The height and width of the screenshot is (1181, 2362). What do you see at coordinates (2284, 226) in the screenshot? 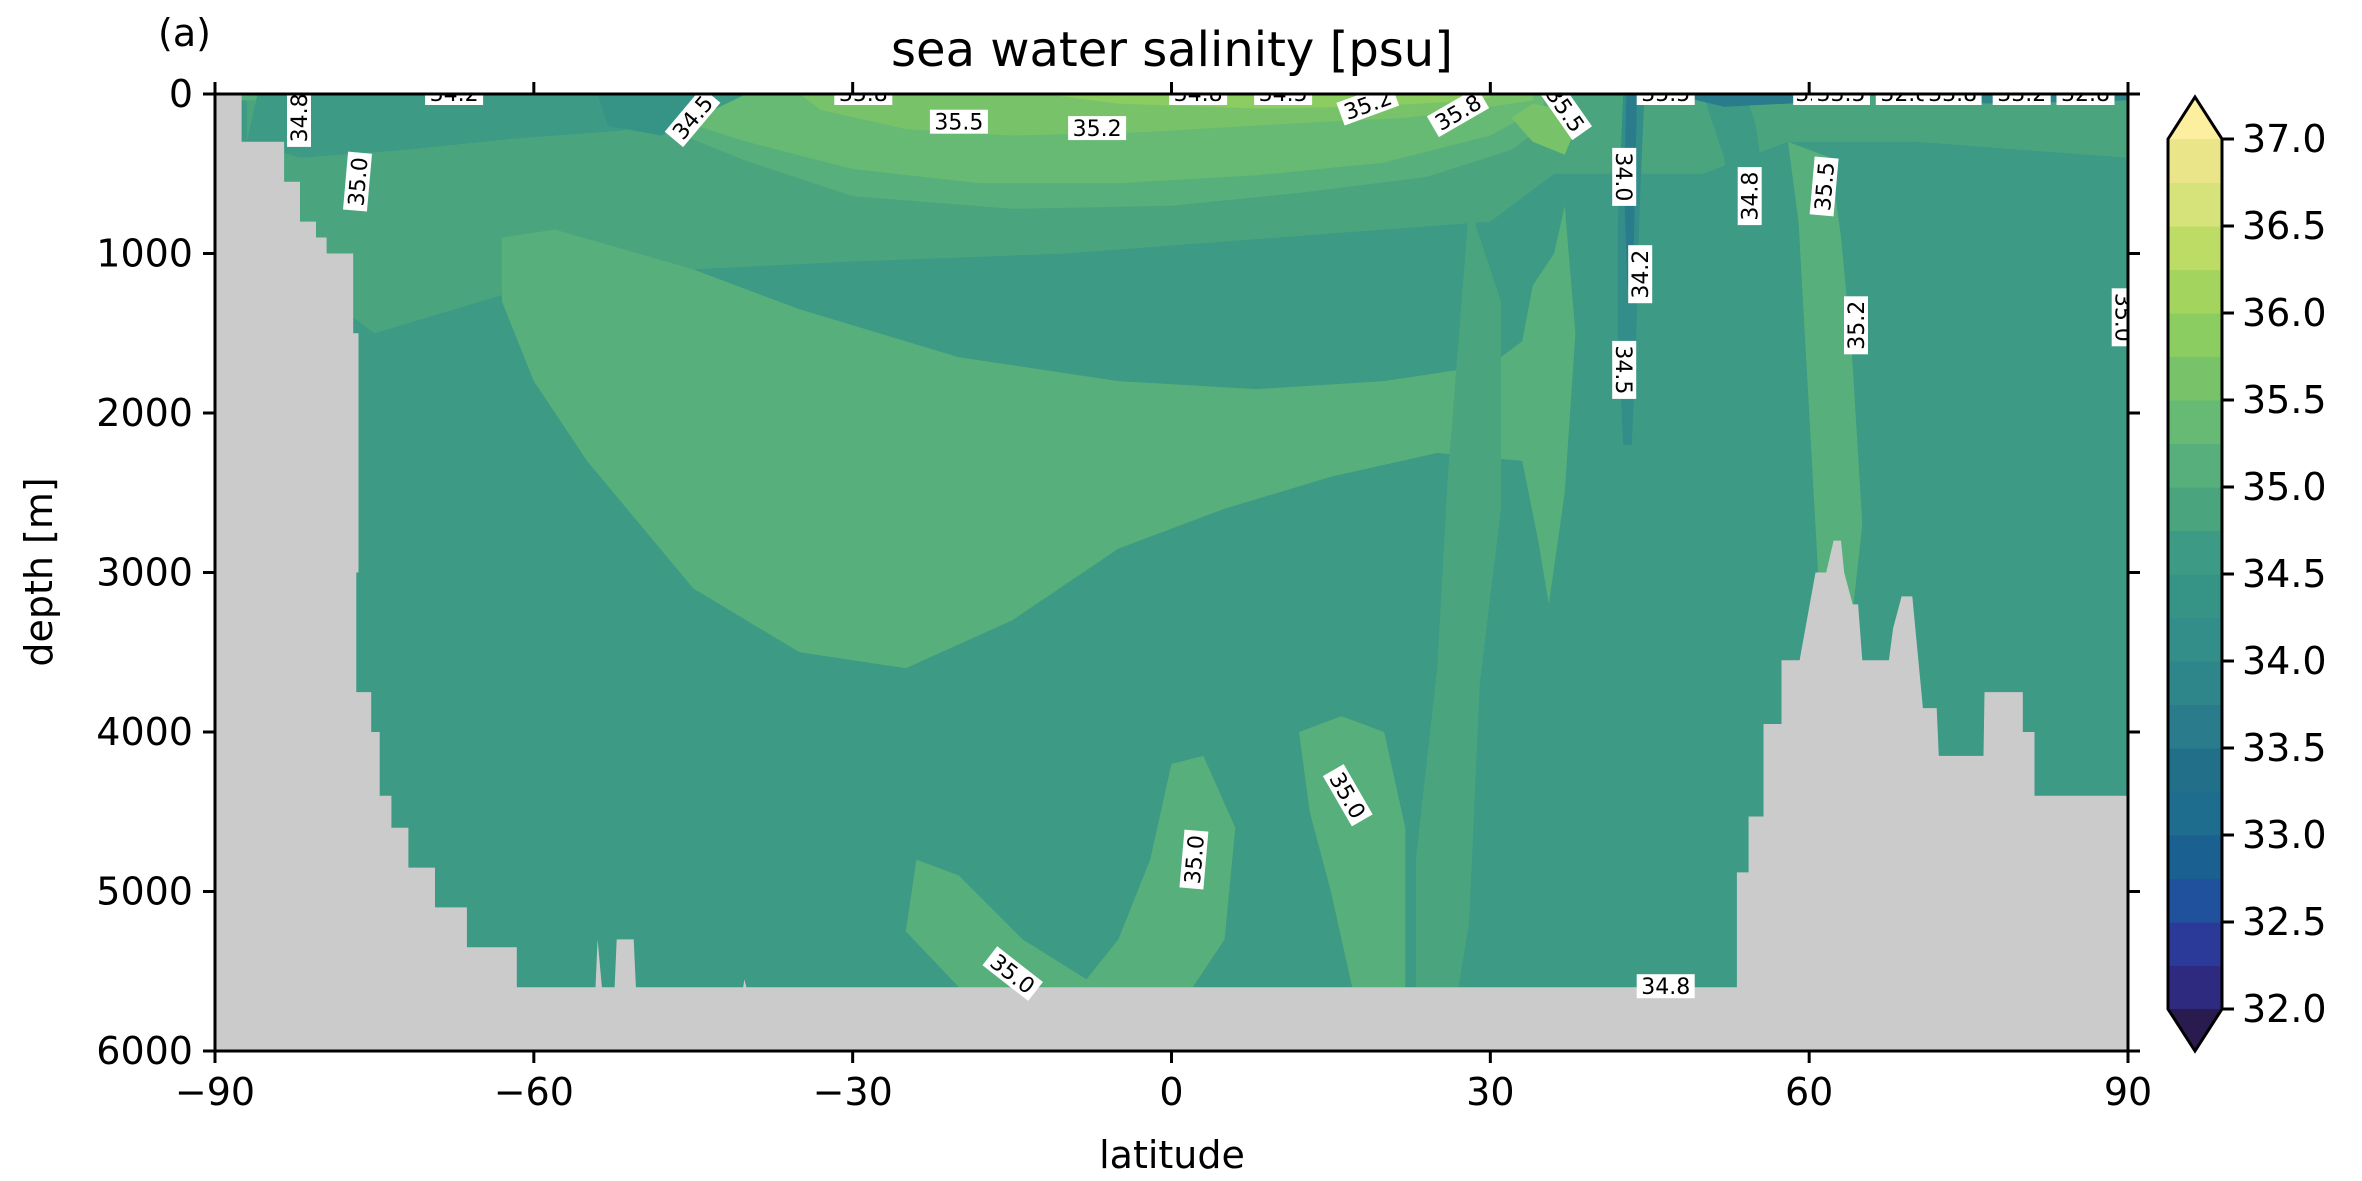
I see `colorbar-tick-label: 36.5` at bounding box center [2284, 226].